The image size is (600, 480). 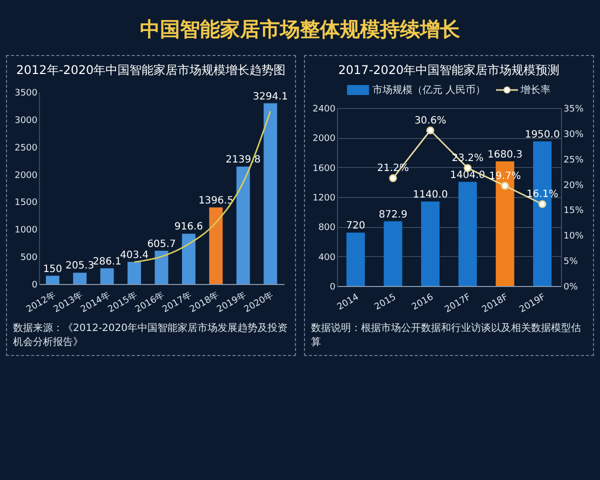 What do you see at coordinates (151, 70) in the screenshot?
I see `chart-title: 2012年-2020年中国智能家居市场规模增长趋势图` at bounding box center [151, 70].